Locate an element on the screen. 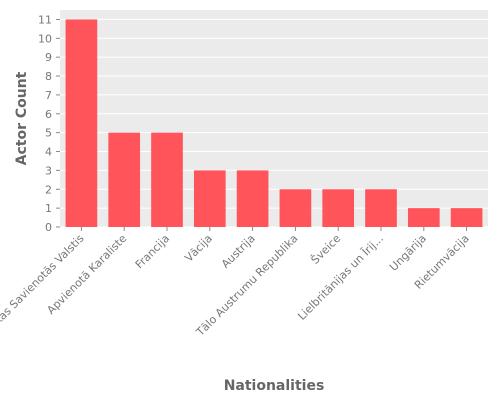  y-tick-label: 5 is located at coordinates (48, 133).